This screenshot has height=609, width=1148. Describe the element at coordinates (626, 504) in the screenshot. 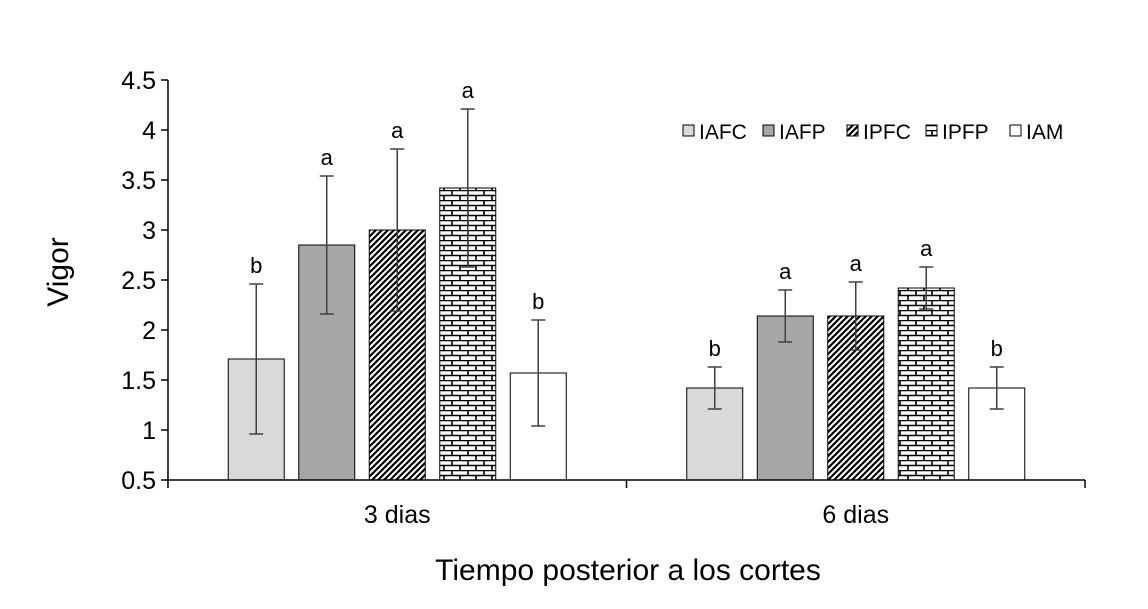

I see `x-axis: 3 dias 6 dias` at that location.